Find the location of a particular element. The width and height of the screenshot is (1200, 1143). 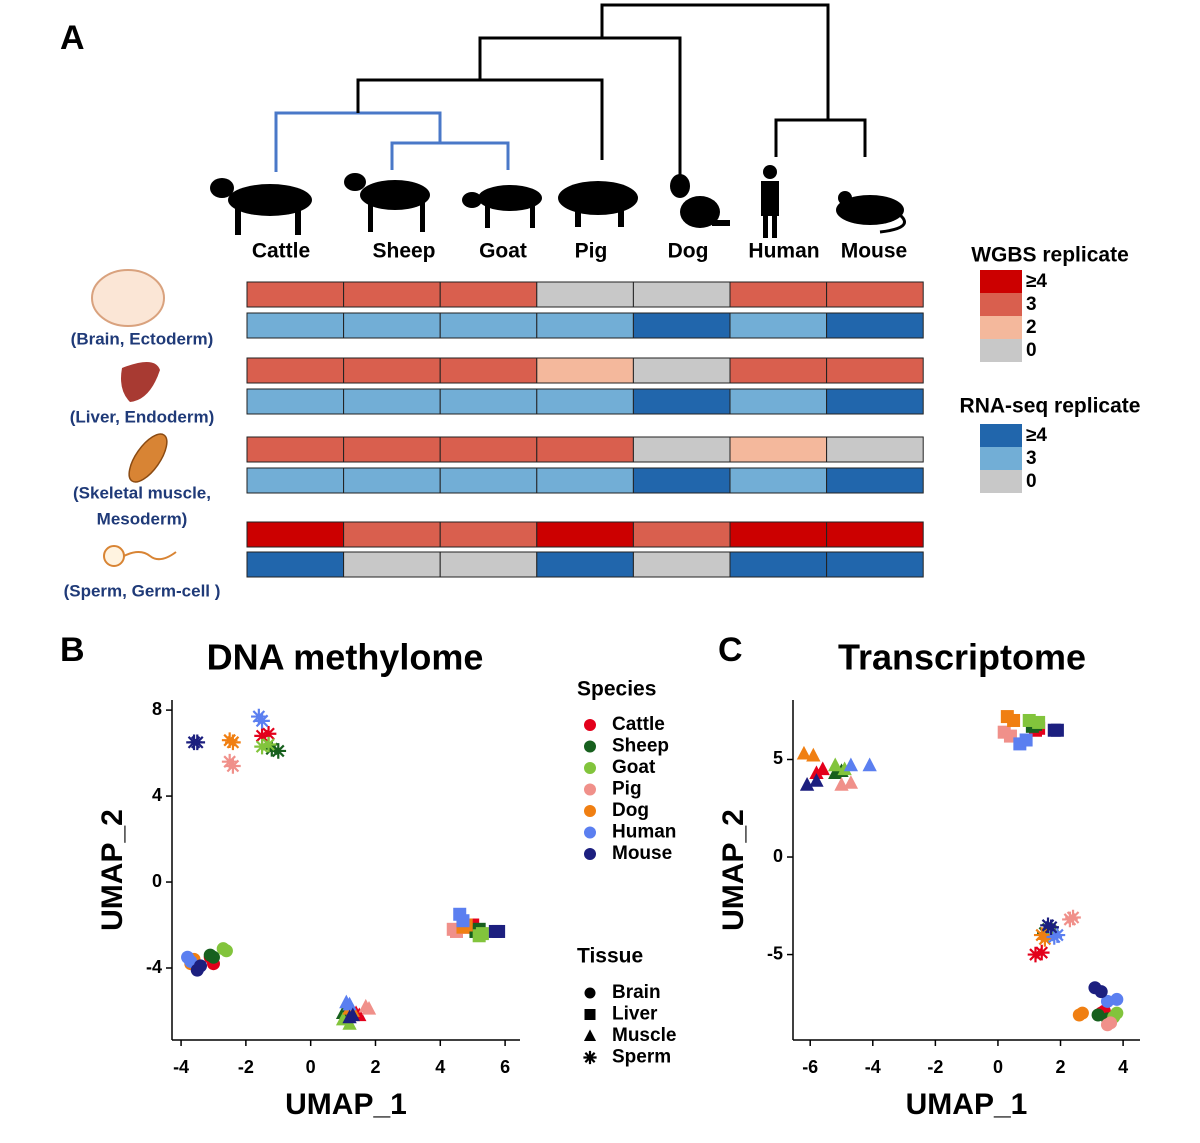

y-tick-label: 0 is located at coordinates (778, 856).